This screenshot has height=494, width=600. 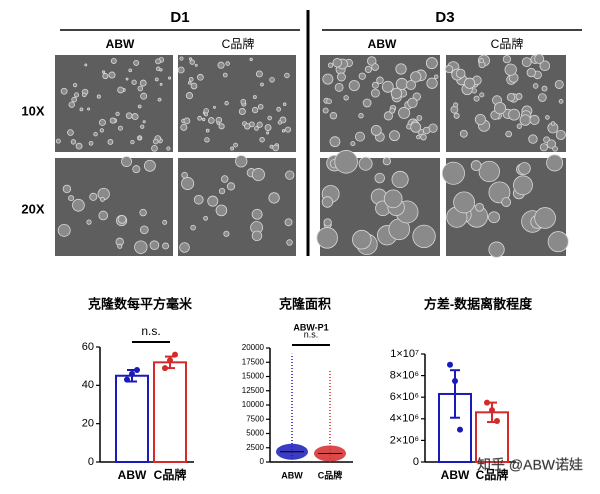 I want to click on bar, so click(x=170, y=412).